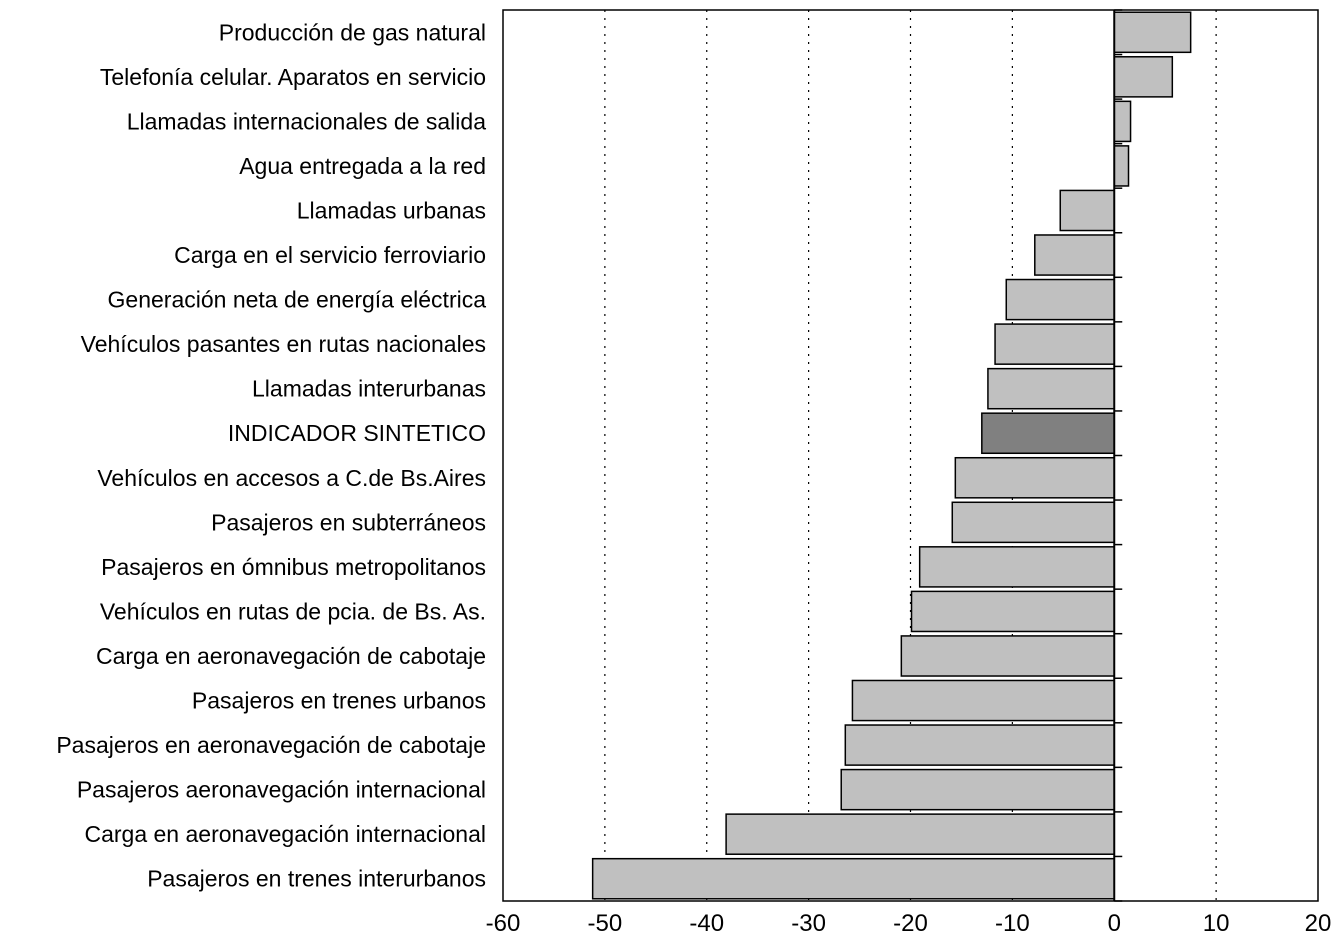 The width and height of the screenshot is (1335, 946). What do you see at coordinates (1318, 923) in the screenshot?
I see `x-tick-label: 20` at bounding box center [1318, 923].